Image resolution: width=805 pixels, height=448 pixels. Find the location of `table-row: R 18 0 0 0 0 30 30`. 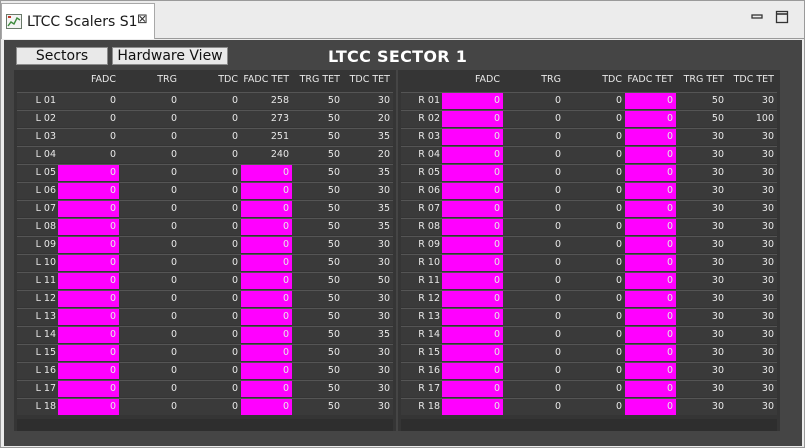

table-row: R 18 0 0 0 0 30 30 is located at coordinates (589, 406).